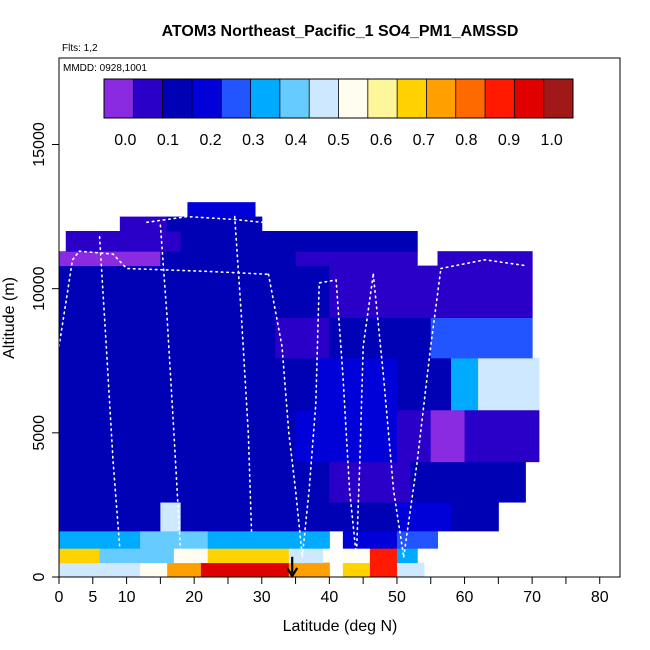 This screenshot has width=650, height=650. Describe the element at coordinates (552, 140) in the screenshot. I see `colorbar-tick-label: 1.0` at that location.